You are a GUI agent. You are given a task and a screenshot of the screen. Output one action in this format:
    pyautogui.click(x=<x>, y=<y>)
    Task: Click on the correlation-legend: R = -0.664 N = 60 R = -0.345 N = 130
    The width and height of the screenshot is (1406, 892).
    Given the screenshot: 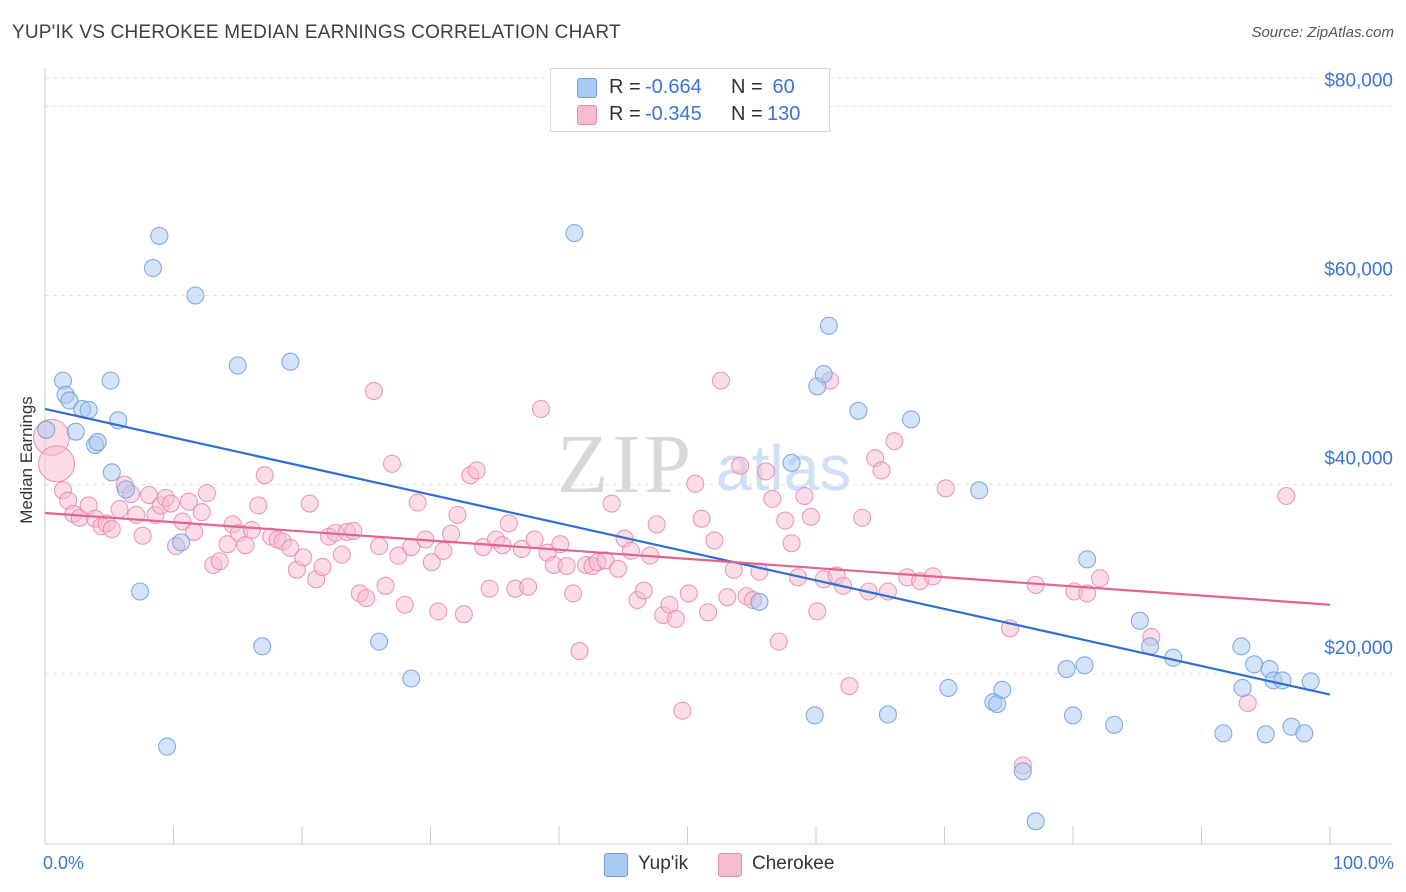 What is the action you would take?
    pyautogui.click(x=690, y=100)
    